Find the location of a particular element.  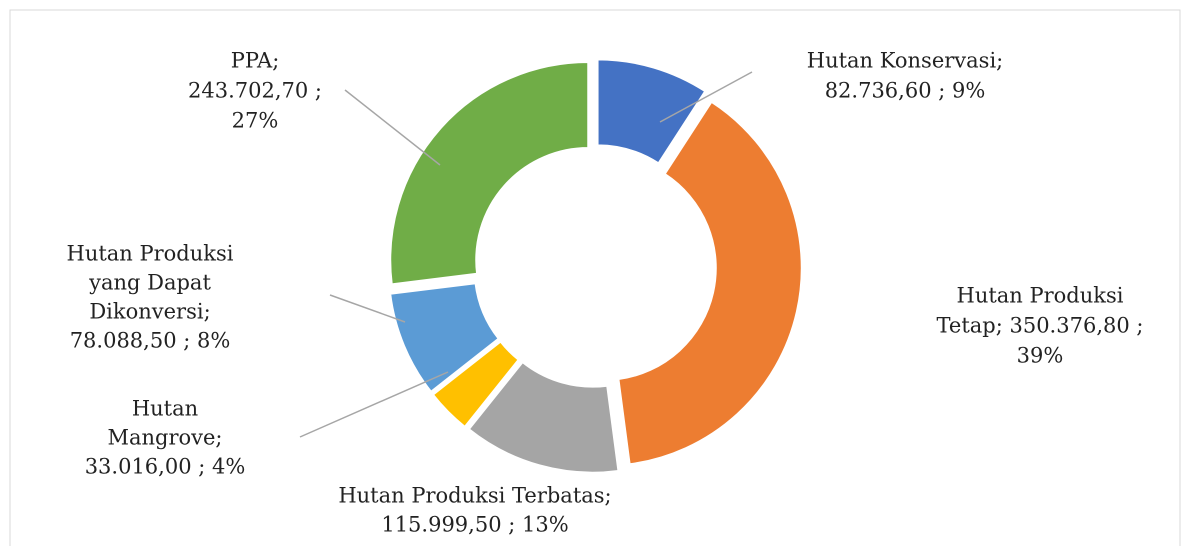

data-label: 33.016,00 ; 4% is located at coordinates (165, 467).